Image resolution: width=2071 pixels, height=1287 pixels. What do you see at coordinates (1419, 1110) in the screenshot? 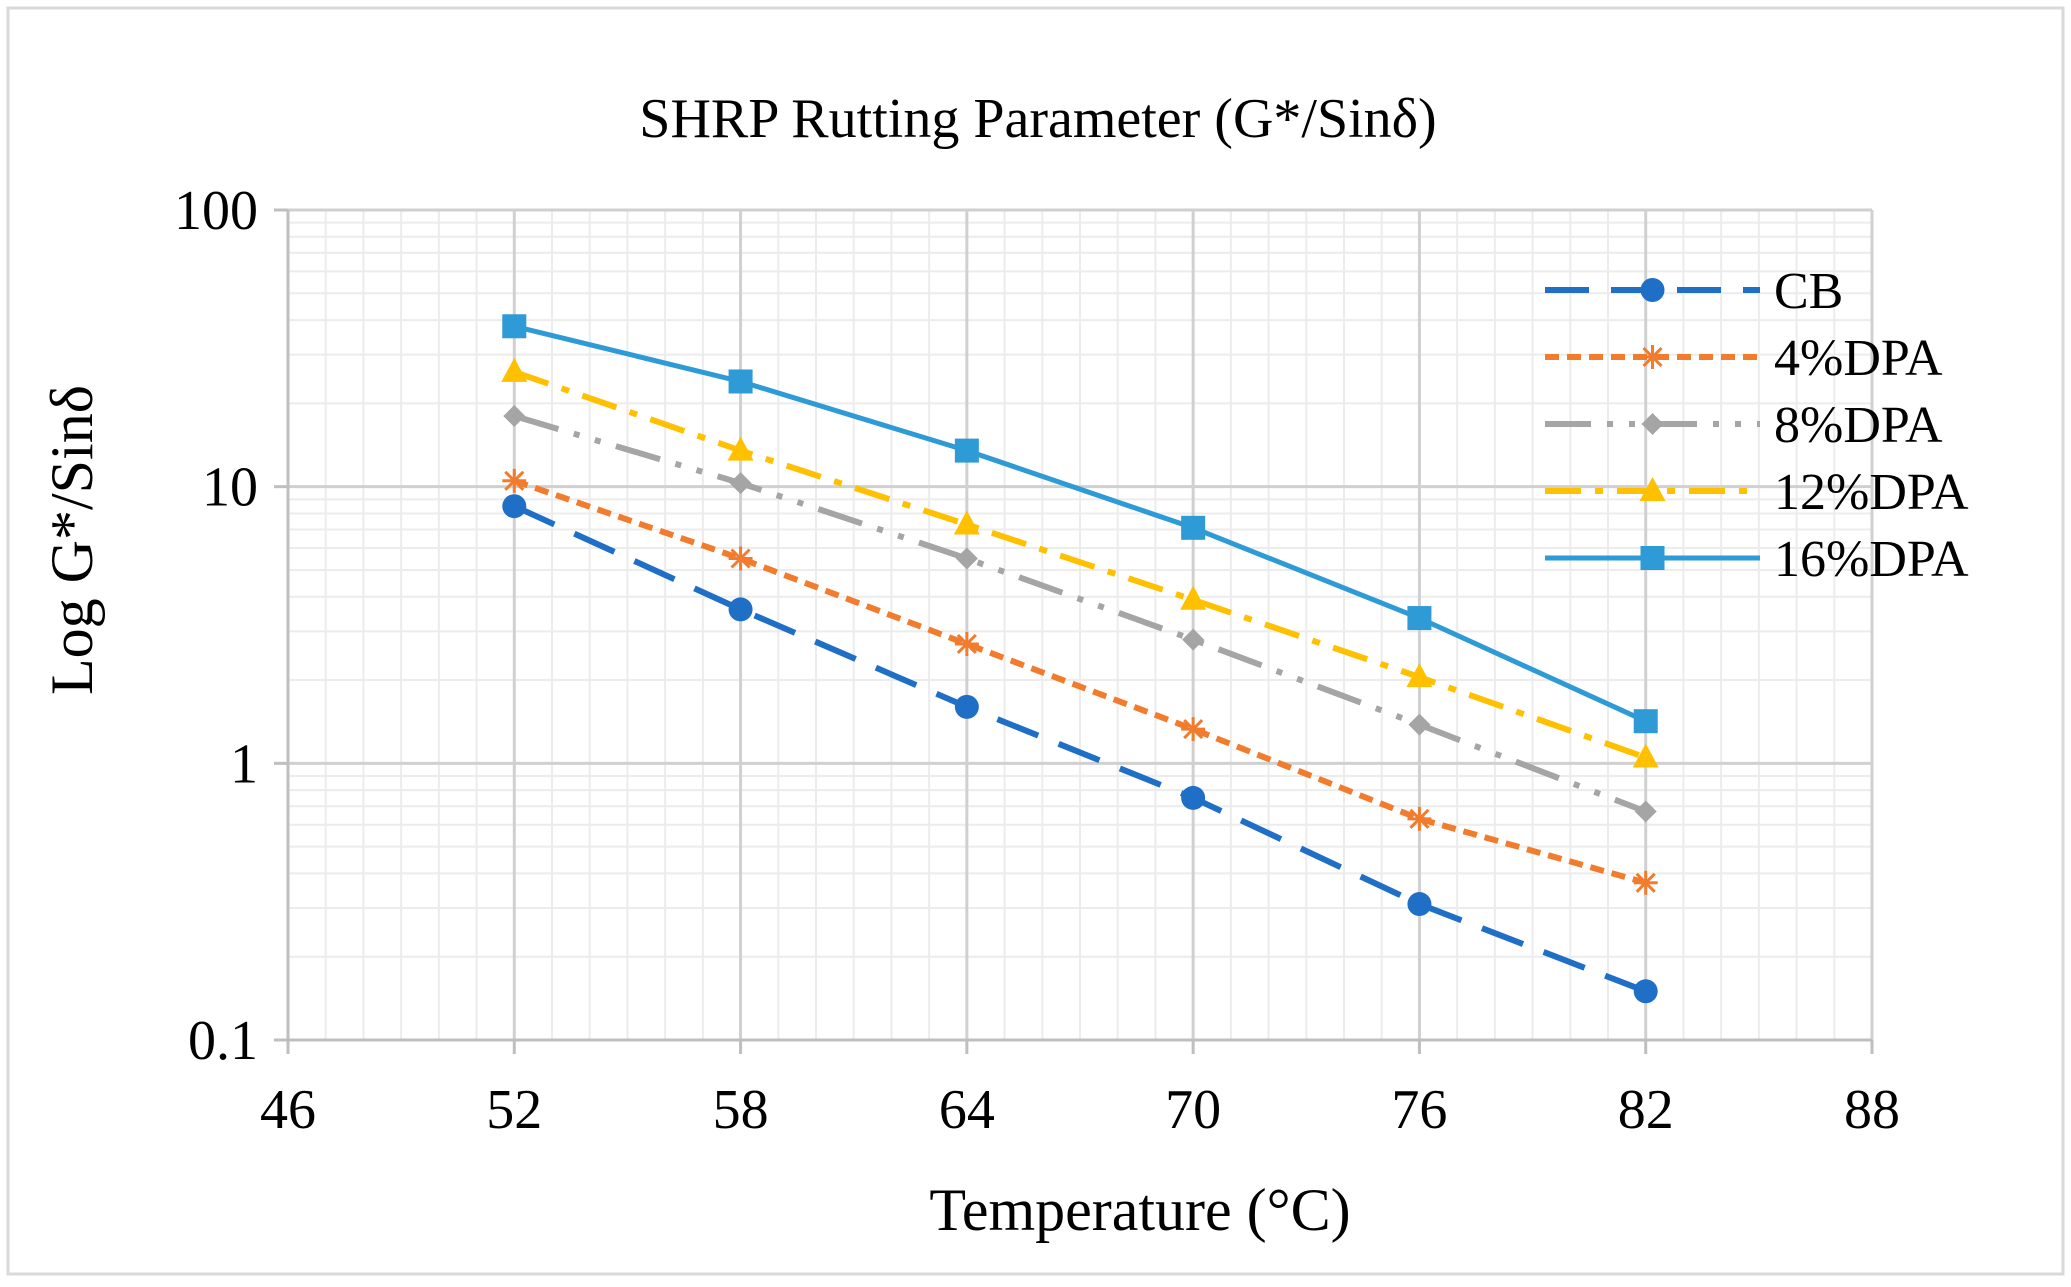
I see `x-tick-label: 76` at bounding box center [1419, 1110].